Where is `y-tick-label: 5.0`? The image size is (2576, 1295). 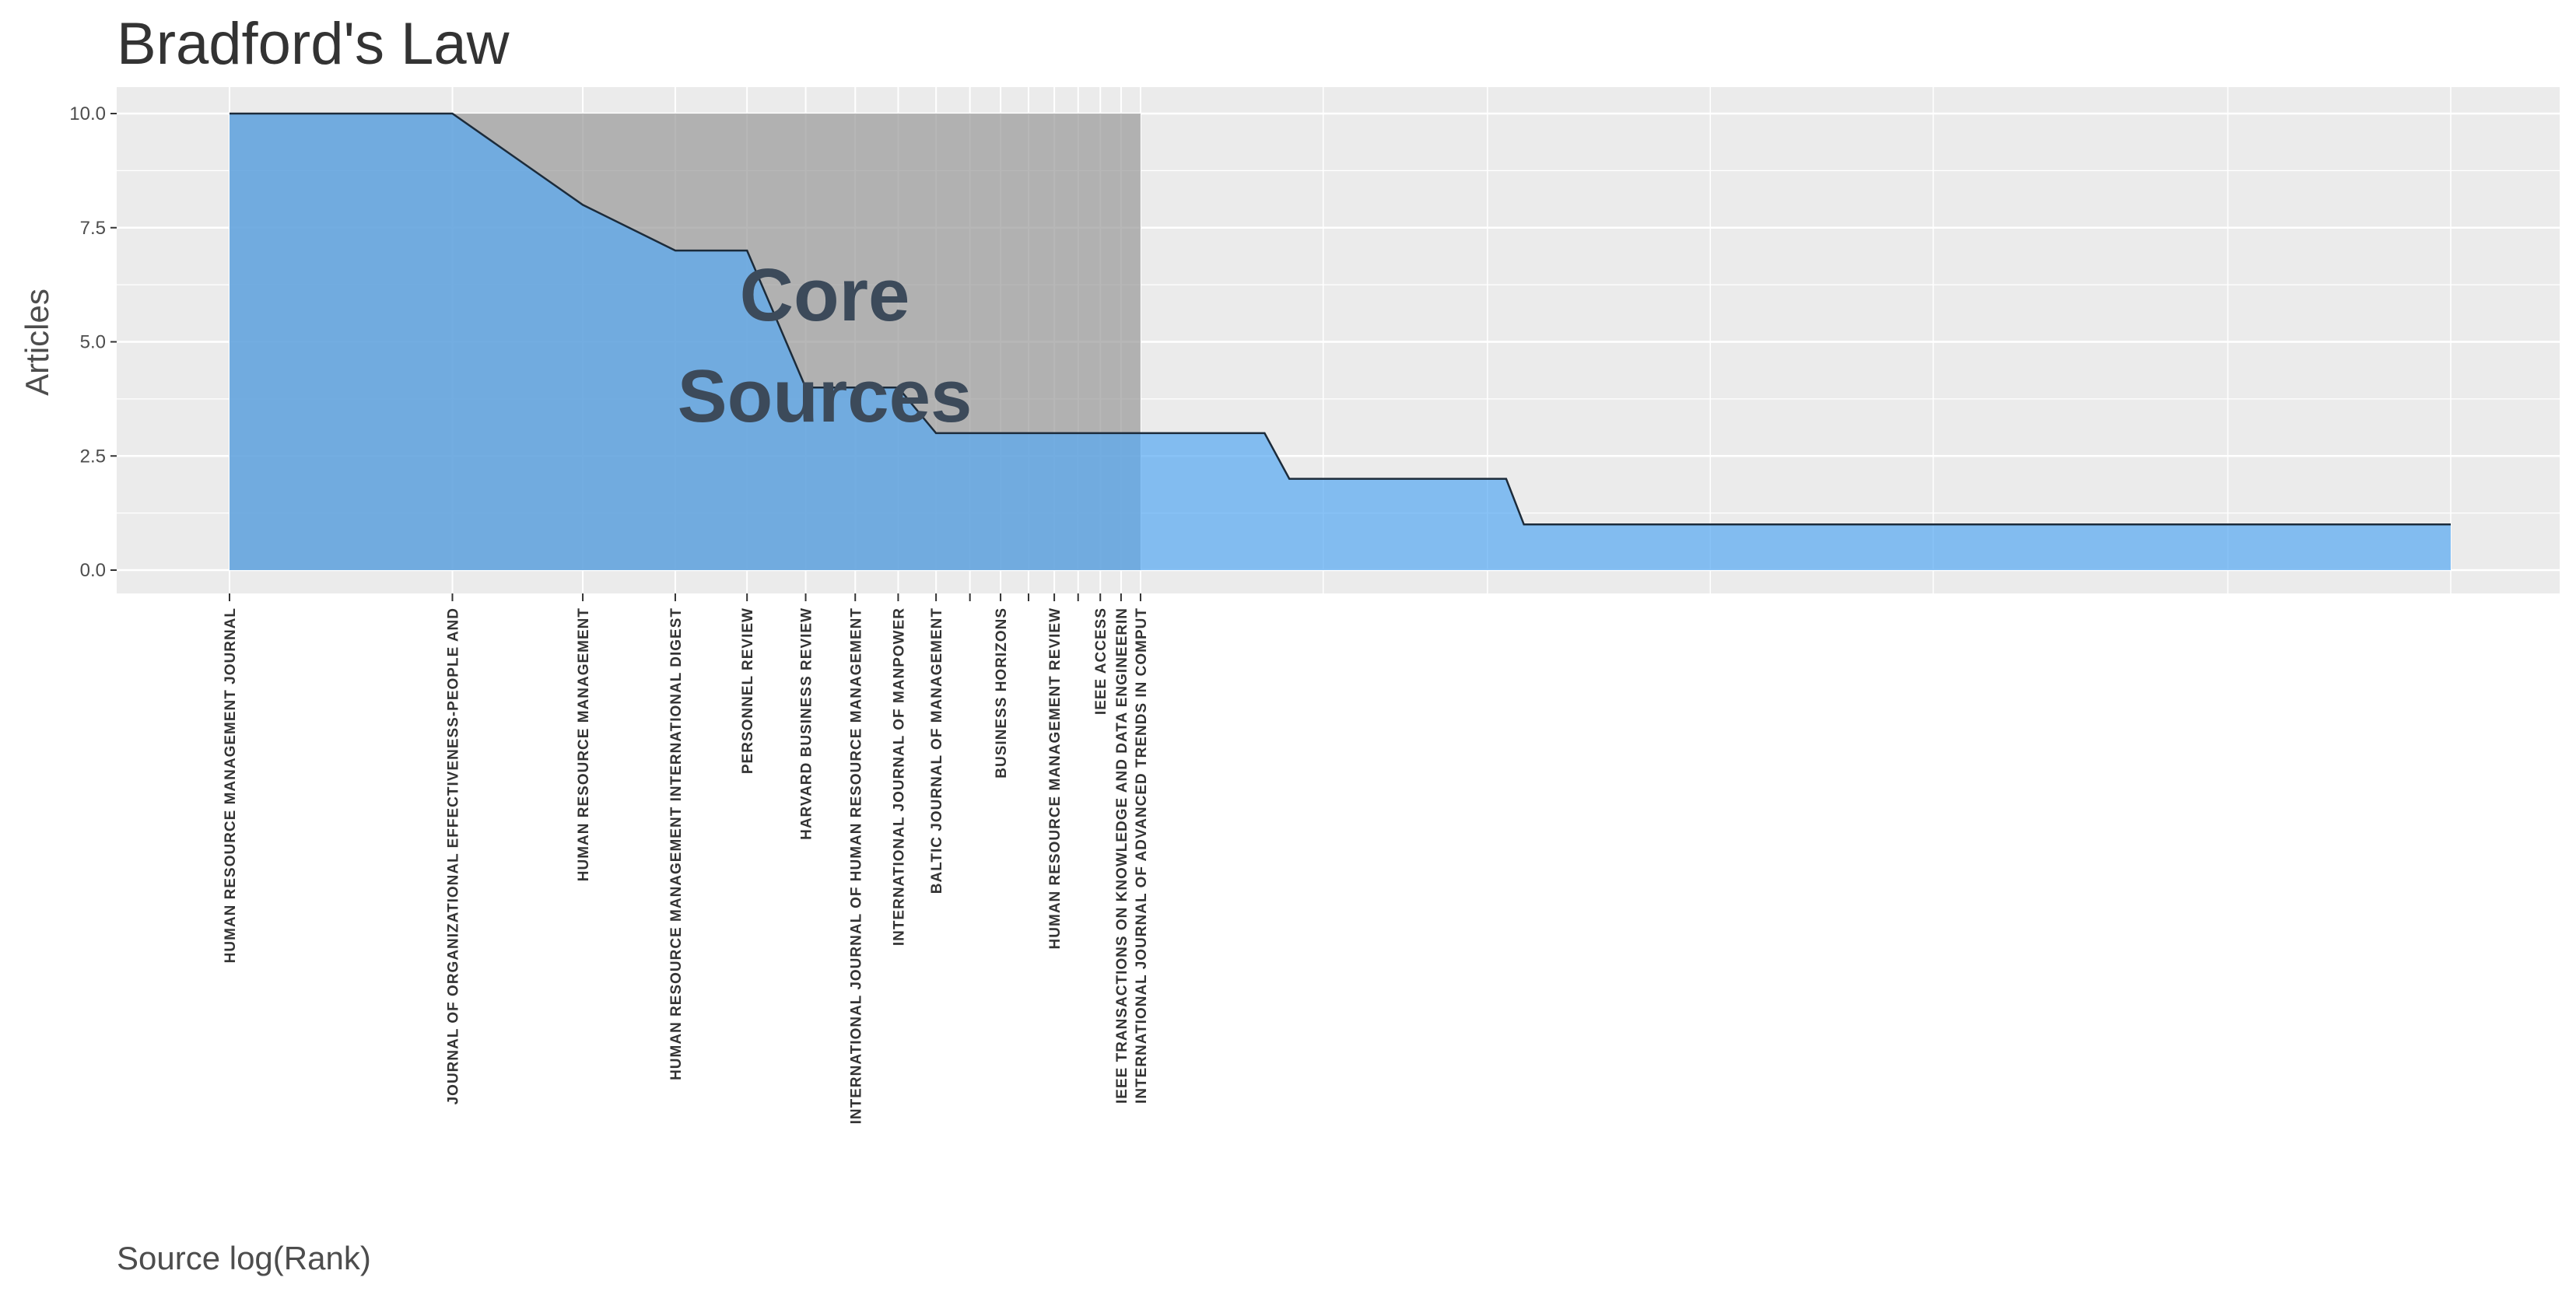 y-tick-label: 5.0 is located at coordinates (93, 343).